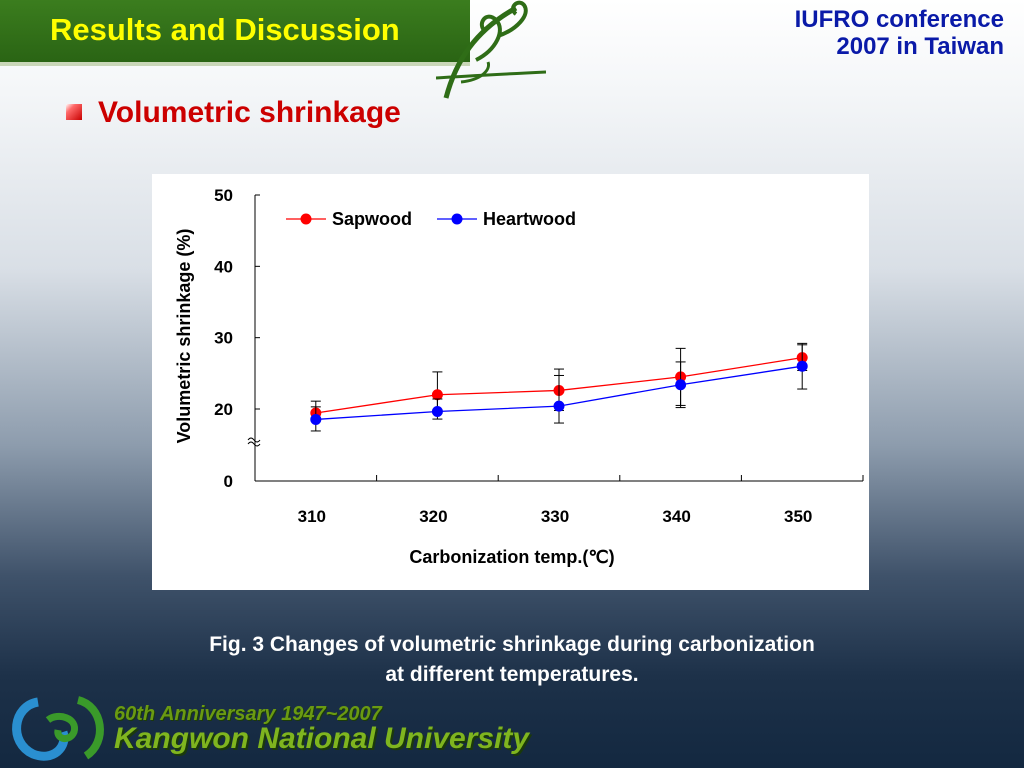 This screenshot has width=1024, height=768. Describe the element at coordinates (511, 557) in the screenshot. I see `x-axis-label: Carbonization temp.(℃)` at that location.